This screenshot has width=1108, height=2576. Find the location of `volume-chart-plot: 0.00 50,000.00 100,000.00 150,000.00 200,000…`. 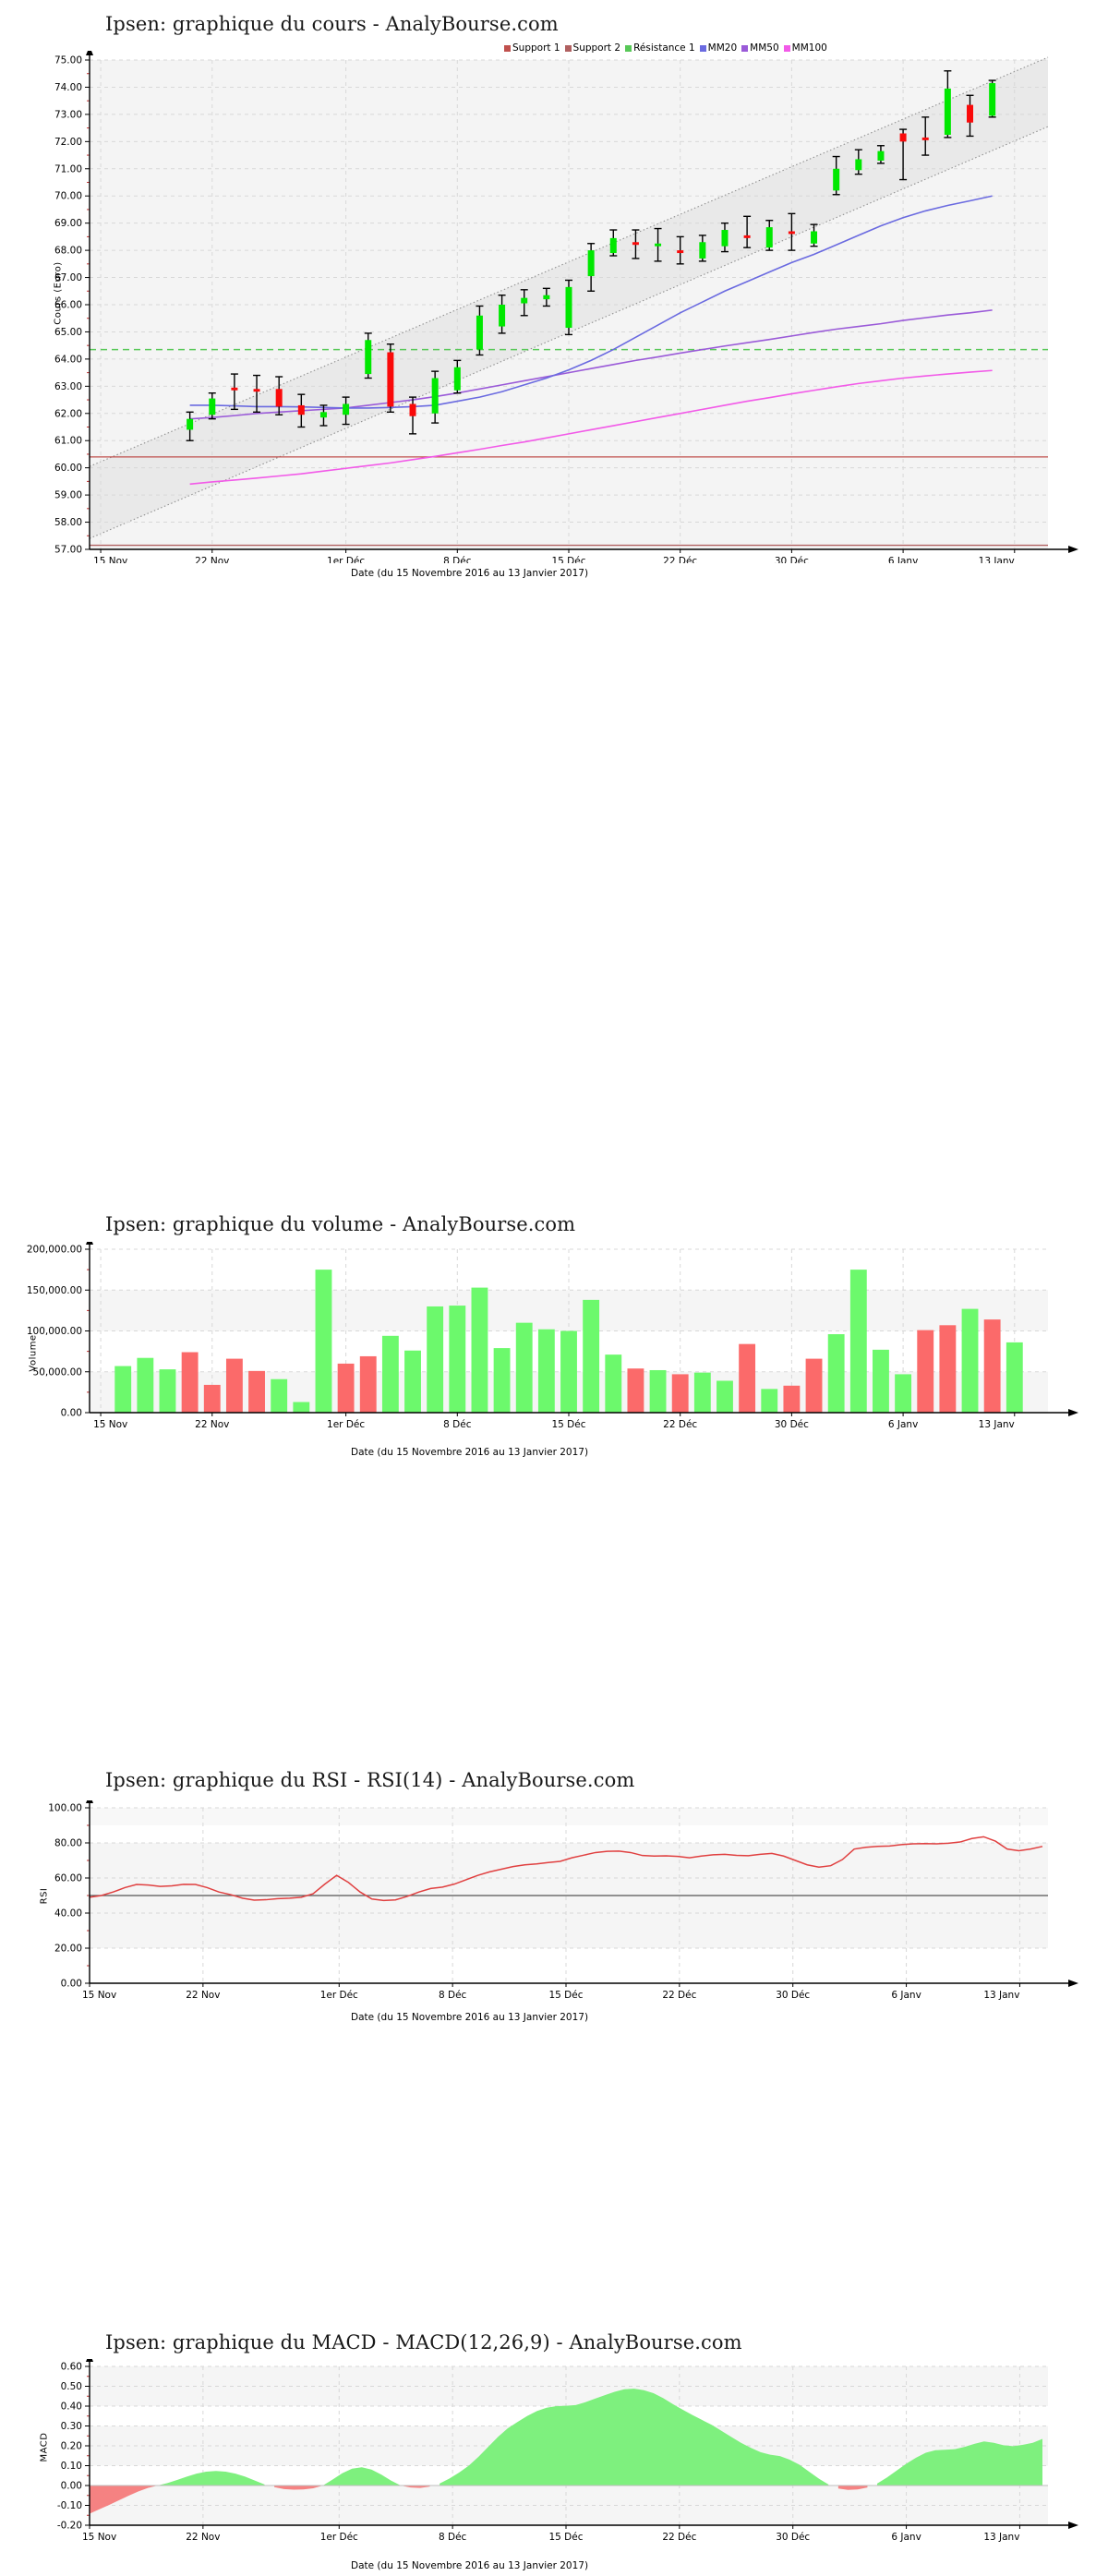

volume-chart-plot: 0.00 50,000.00 100,000.00 150,000.00 200,000… is located at coordinates (545, 1341).